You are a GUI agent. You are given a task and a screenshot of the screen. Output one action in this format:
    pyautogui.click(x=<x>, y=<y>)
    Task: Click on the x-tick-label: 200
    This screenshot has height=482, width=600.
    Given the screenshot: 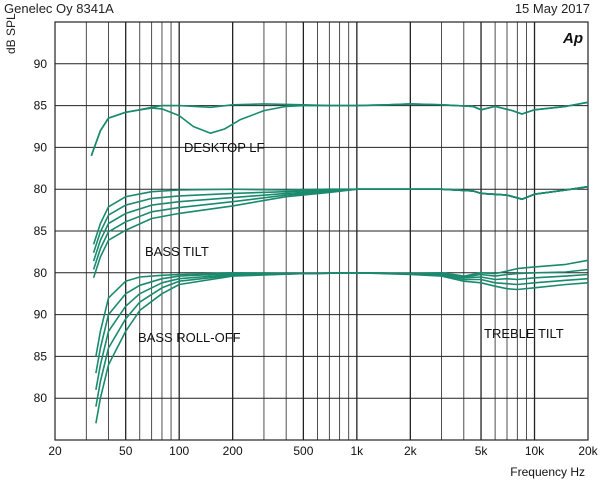 What is the action you would take?
    pyautogui.click(x=233, y=451)
    